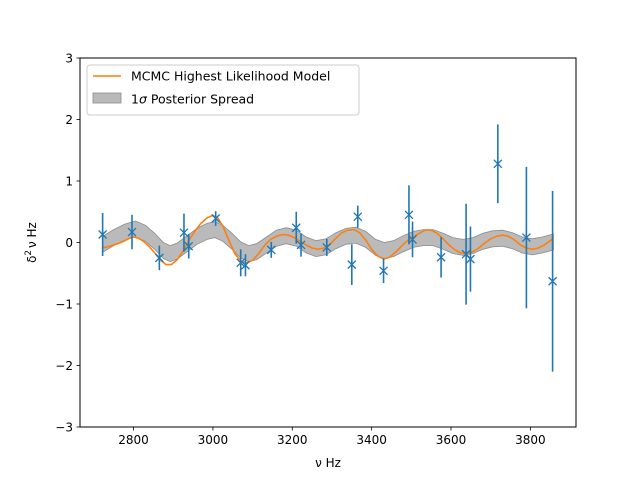  What do you see at coordinates (133, 440) in the screenshot?
I see `x-tick-label: 2800` at bounding box center [133, 440].